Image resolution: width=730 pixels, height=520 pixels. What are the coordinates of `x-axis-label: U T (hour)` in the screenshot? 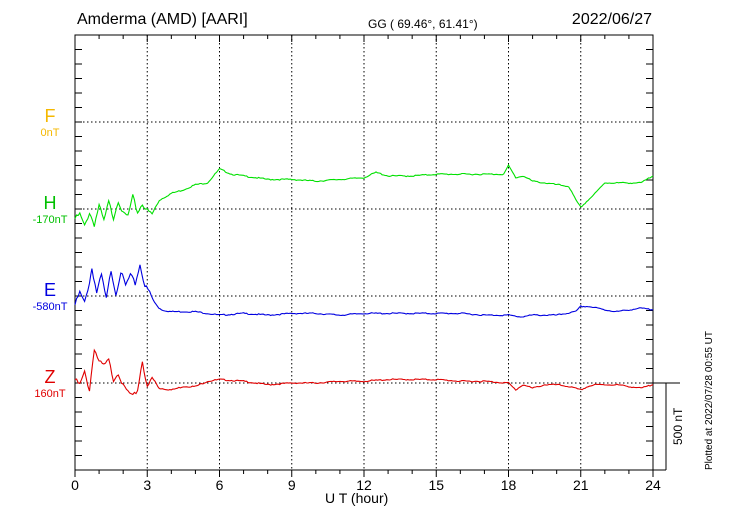 It's located at (357, 498).